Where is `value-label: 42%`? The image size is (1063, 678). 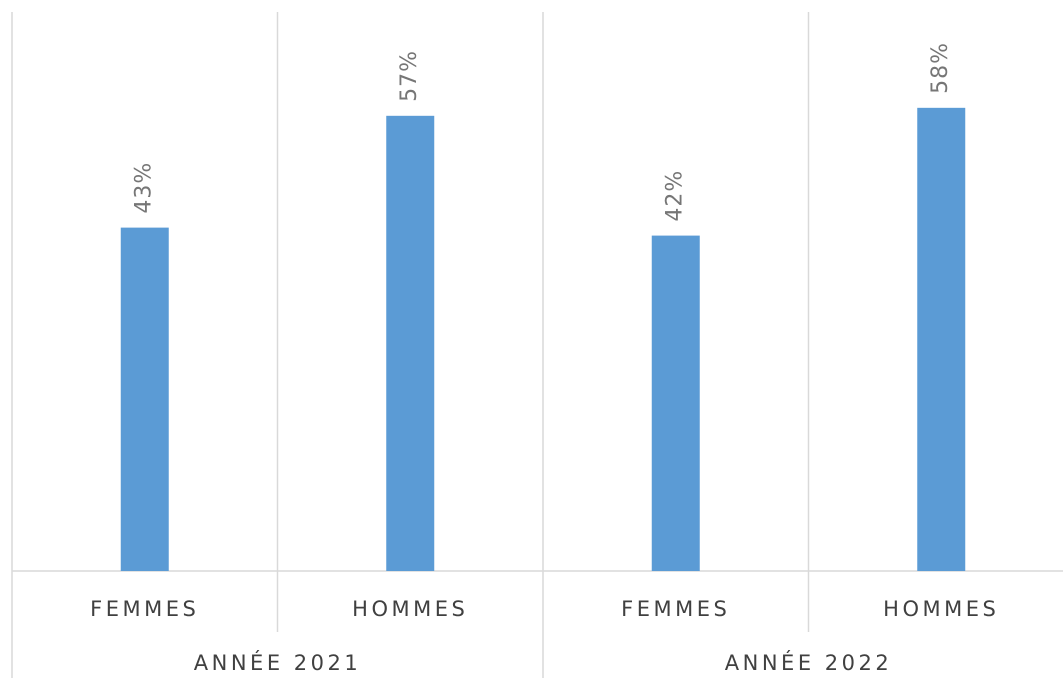 value-label: 42% is located at coordinates (675, 196).